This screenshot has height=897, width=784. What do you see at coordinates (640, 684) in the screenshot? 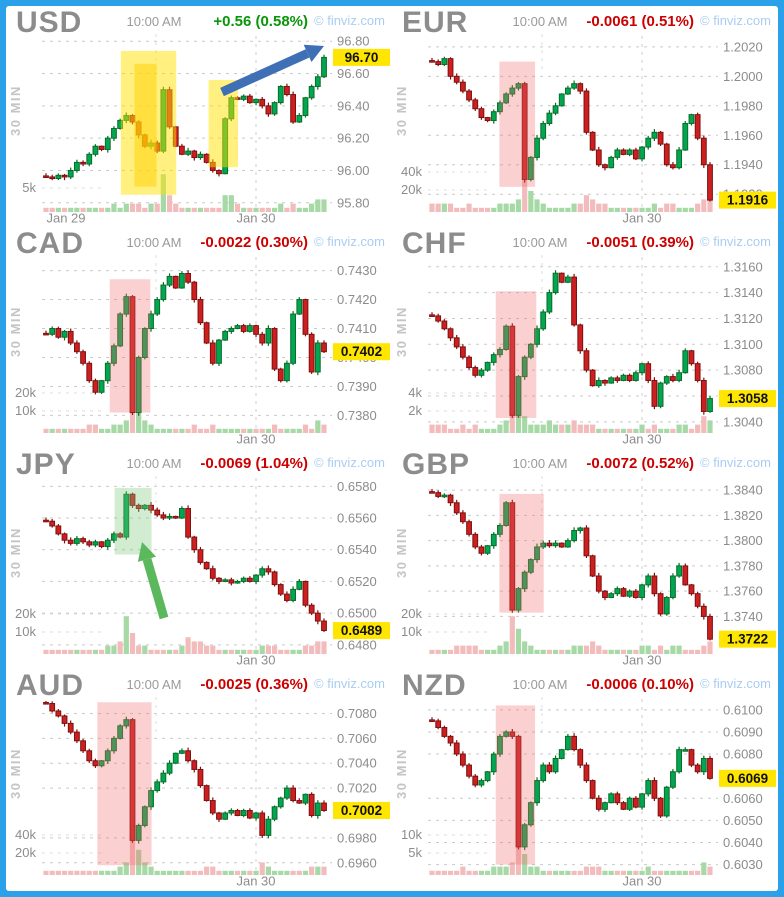
I see `change-label: -0.0006 (0.10%)` at bounding box center [640, 684].